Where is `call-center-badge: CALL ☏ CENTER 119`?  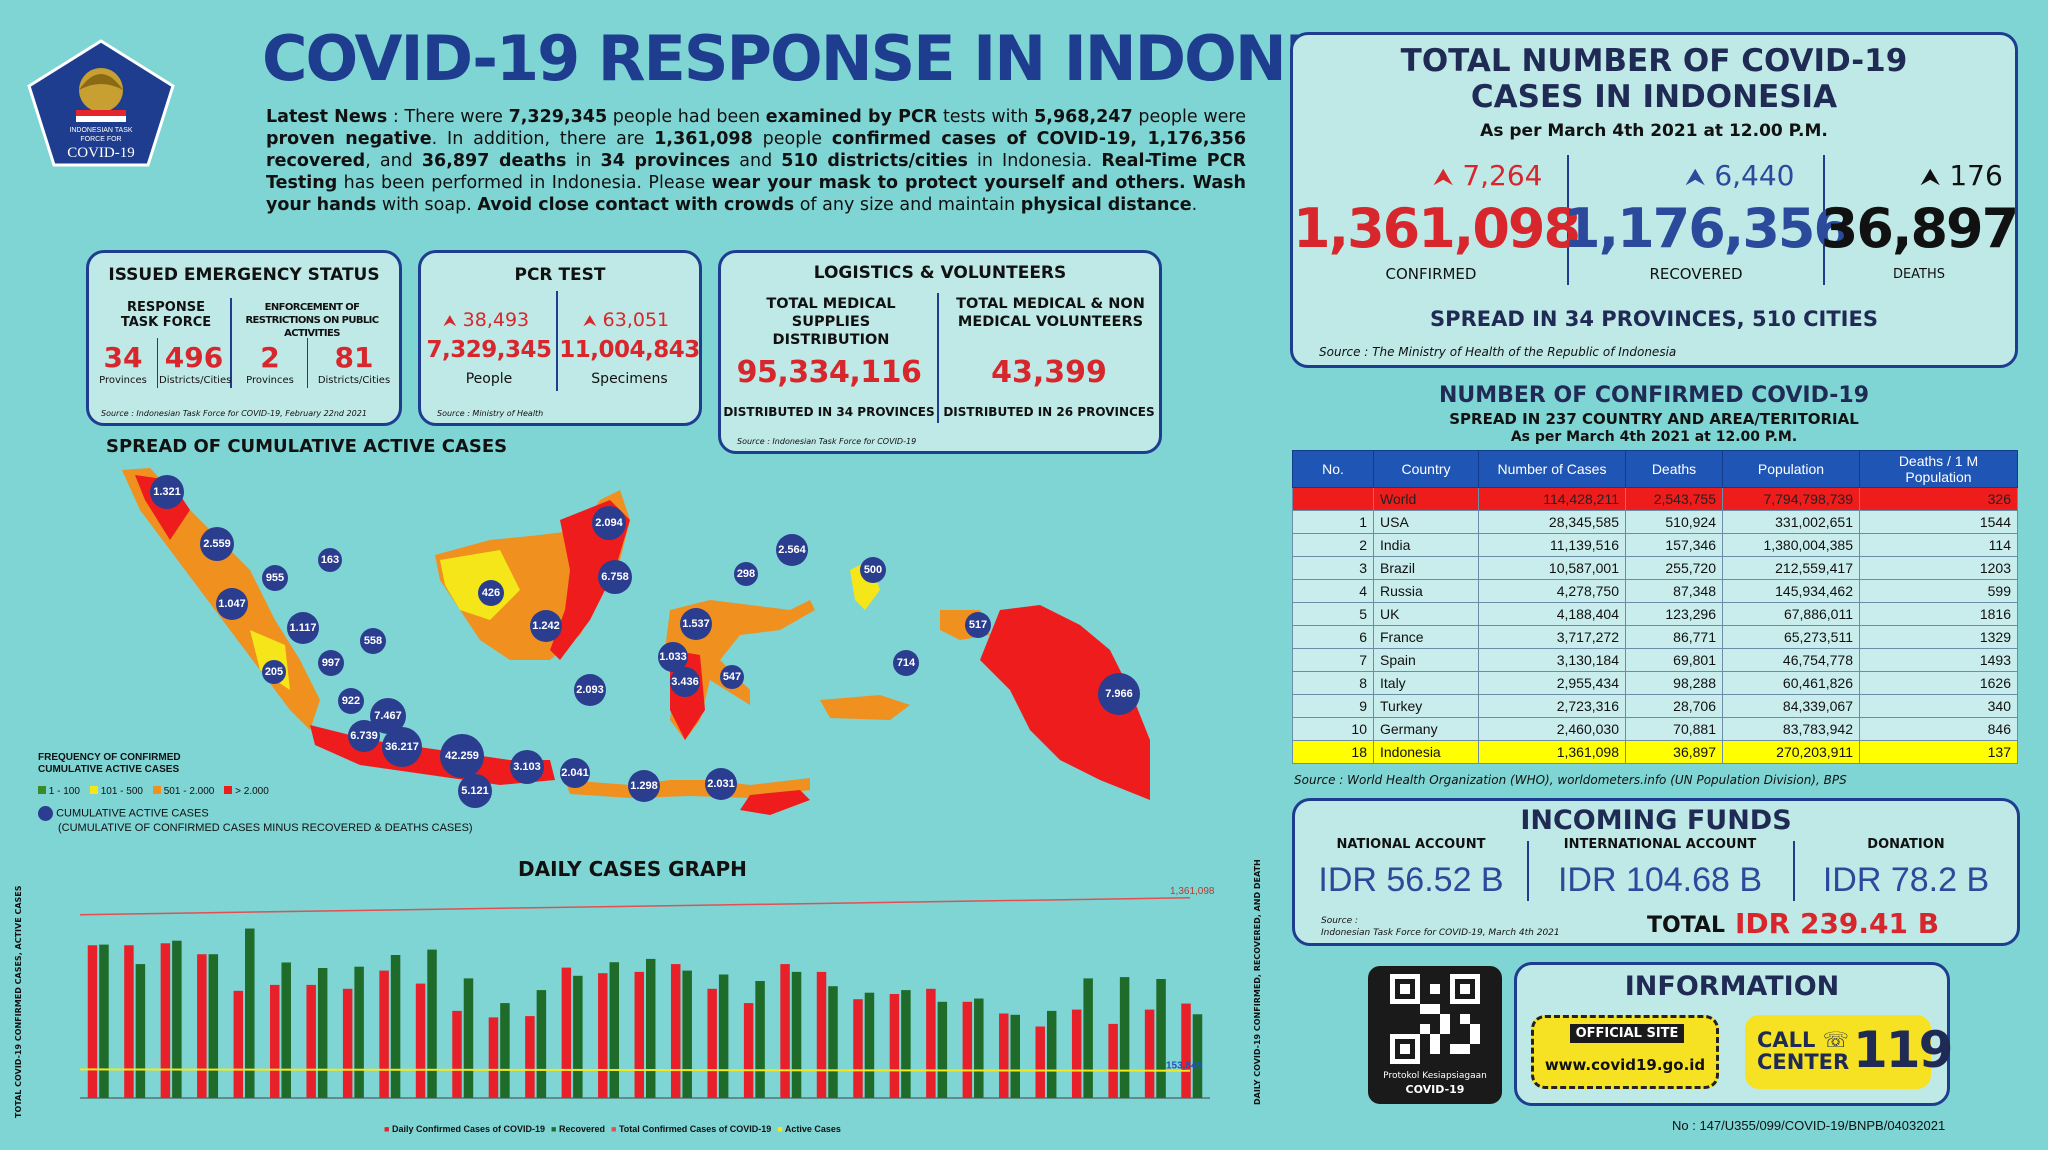
call-center-badge: CALL ☏ CENTER 119 is located at coordinates (1849, 1052).